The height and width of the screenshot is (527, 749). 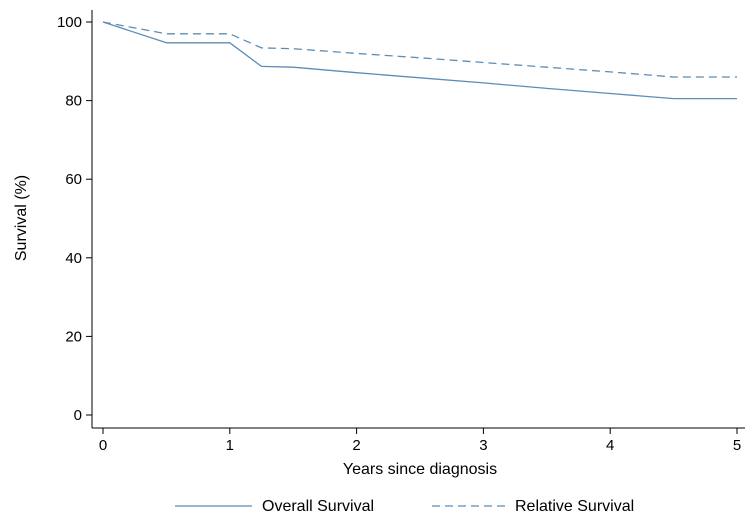 I want to click on x-tick-label: 4, so click(x=610, y=445).